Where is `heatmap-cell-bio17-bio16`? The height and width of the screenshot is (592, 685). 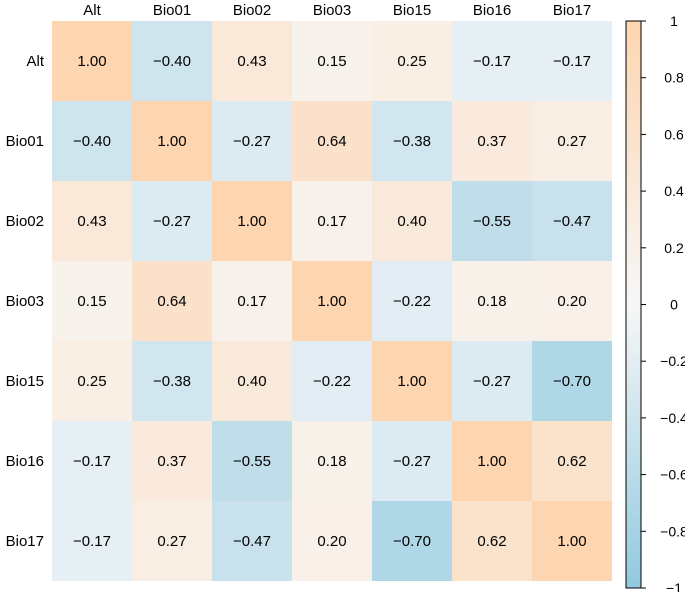
heatmap-cell-bio17-bio16 is located at coordinates (492, 541).